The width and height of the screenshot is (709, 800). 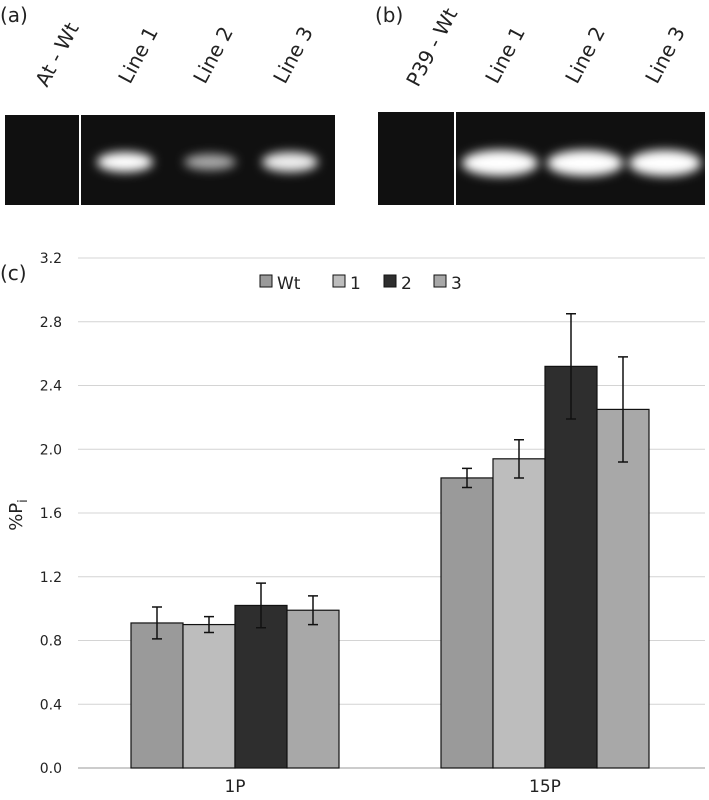 I want to click on y-tick-label: 0.4, so click(x=51, y=705).